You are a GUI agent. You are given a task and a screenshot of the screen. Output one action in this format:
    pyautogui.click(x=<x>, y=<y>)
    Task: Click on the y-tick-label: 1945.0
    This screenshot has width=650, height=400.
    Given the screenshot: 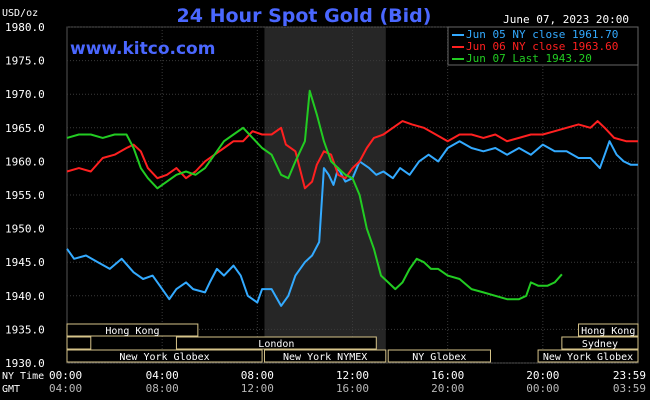 What is the action you would take?
    pyautogui.click(x=25, y=262)
    